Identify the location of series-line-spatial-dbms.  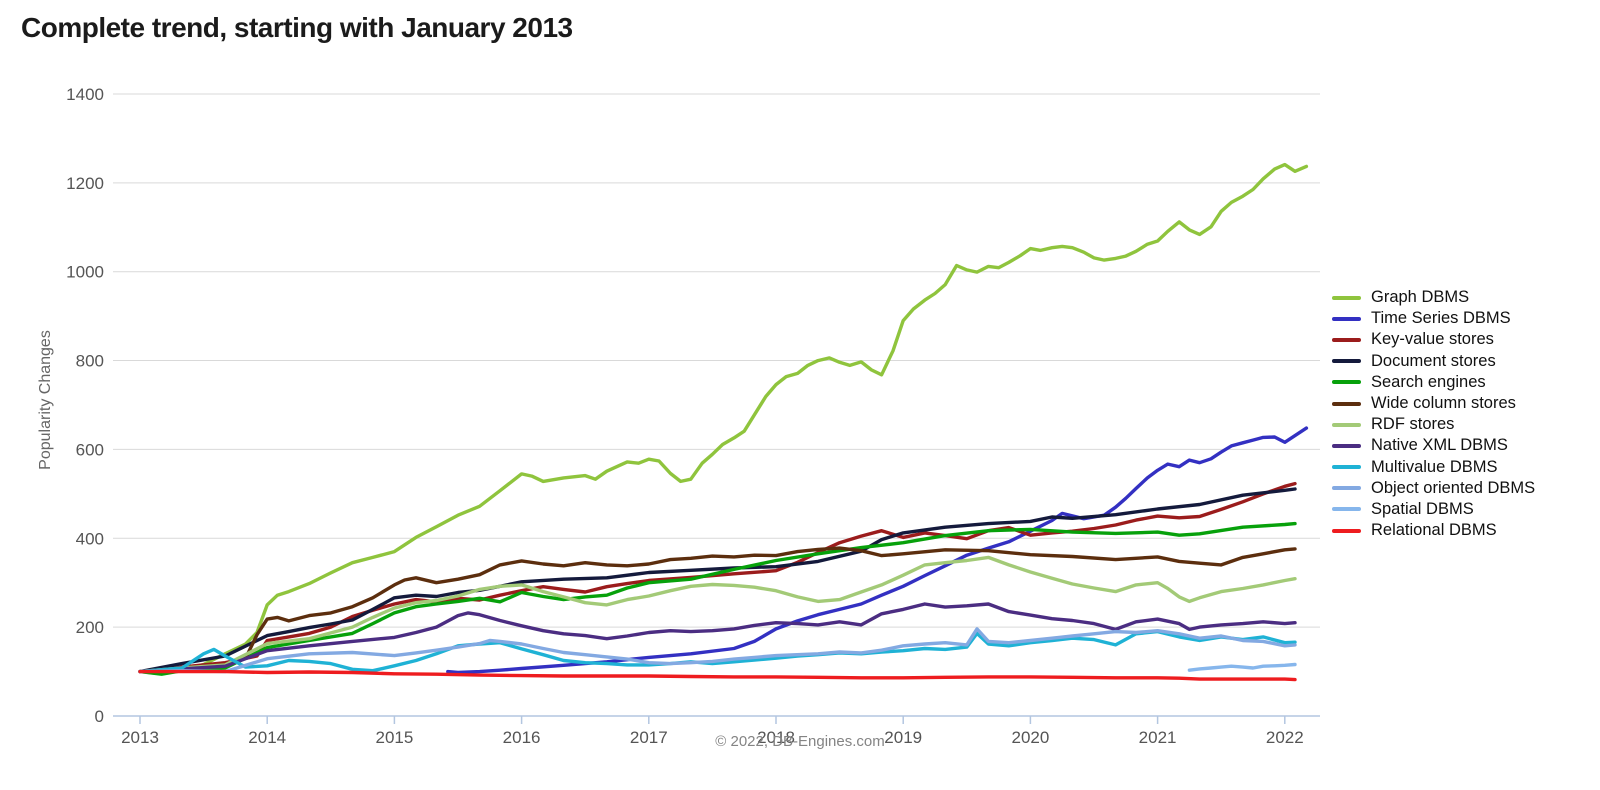
(1242, 667).